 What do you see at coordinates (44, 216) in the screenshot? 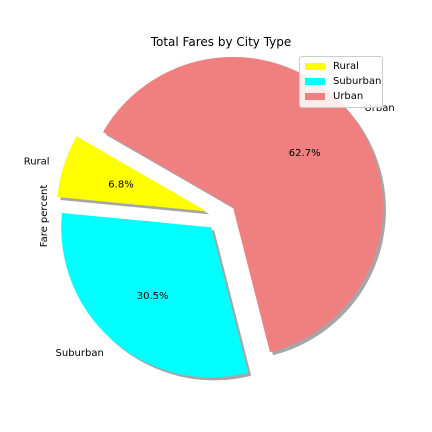
I see `y-axis-label: Fare percent` at bounding box center [44, 216].